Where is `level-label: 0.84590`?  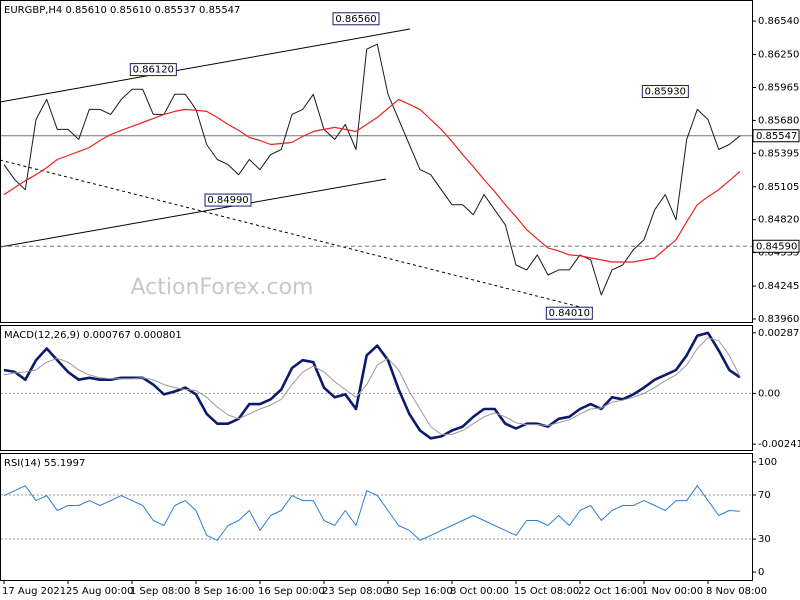
level-label: 0.84590 is located at coordinates (776, 246).